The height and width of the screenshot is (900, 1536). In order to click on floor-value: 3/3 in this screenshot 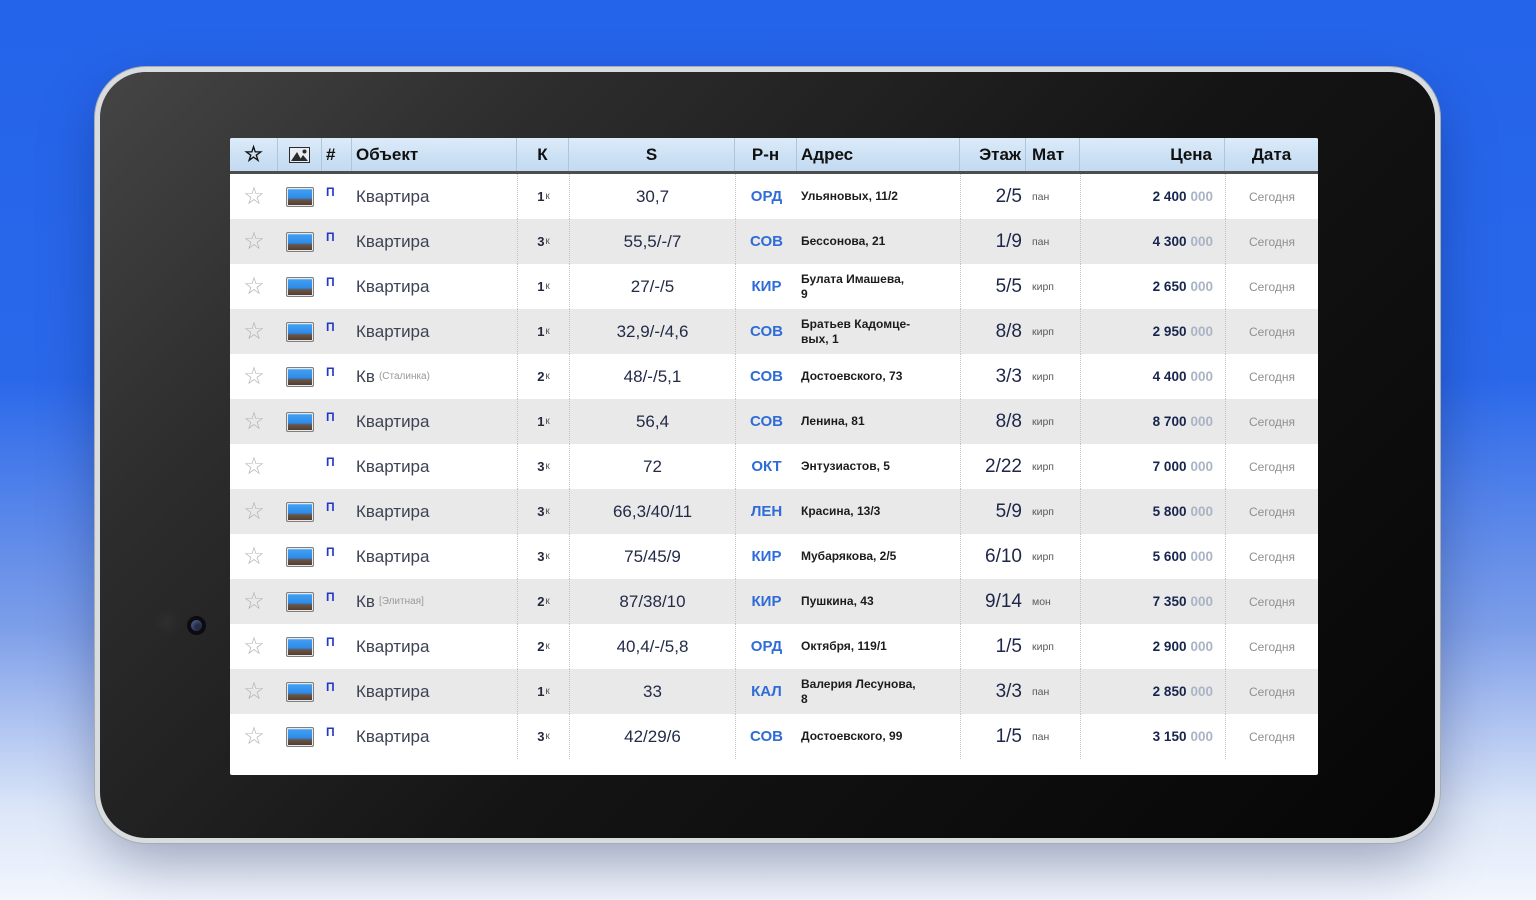, I will do `click(1008, 691)`.